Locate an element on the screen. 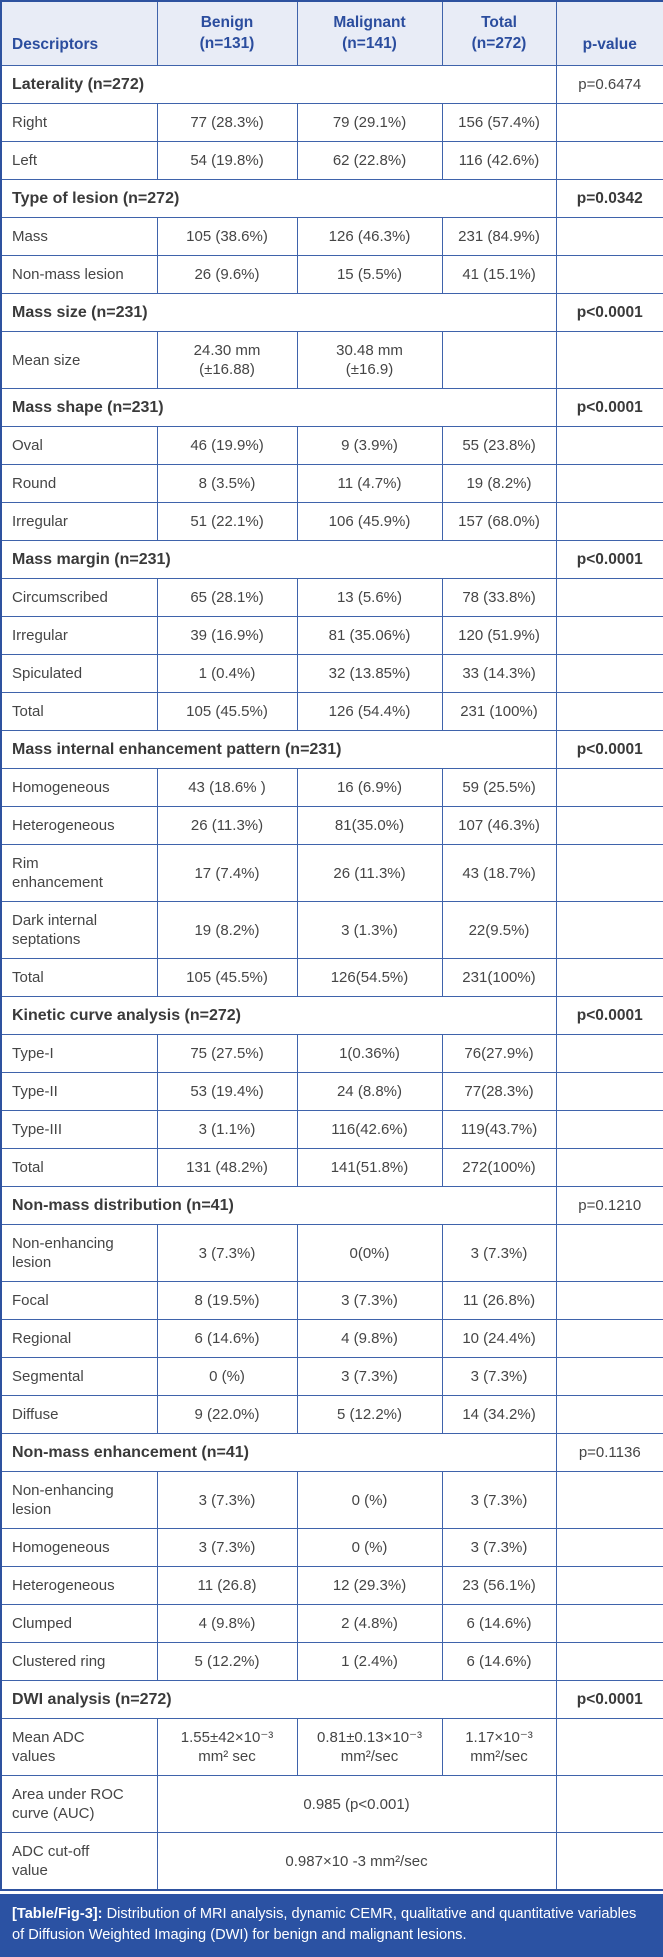  table-row: Clumped 4 (9.8%) 2 (4.8%) 6 (14.6%) is located at coordinates (331, 1623).